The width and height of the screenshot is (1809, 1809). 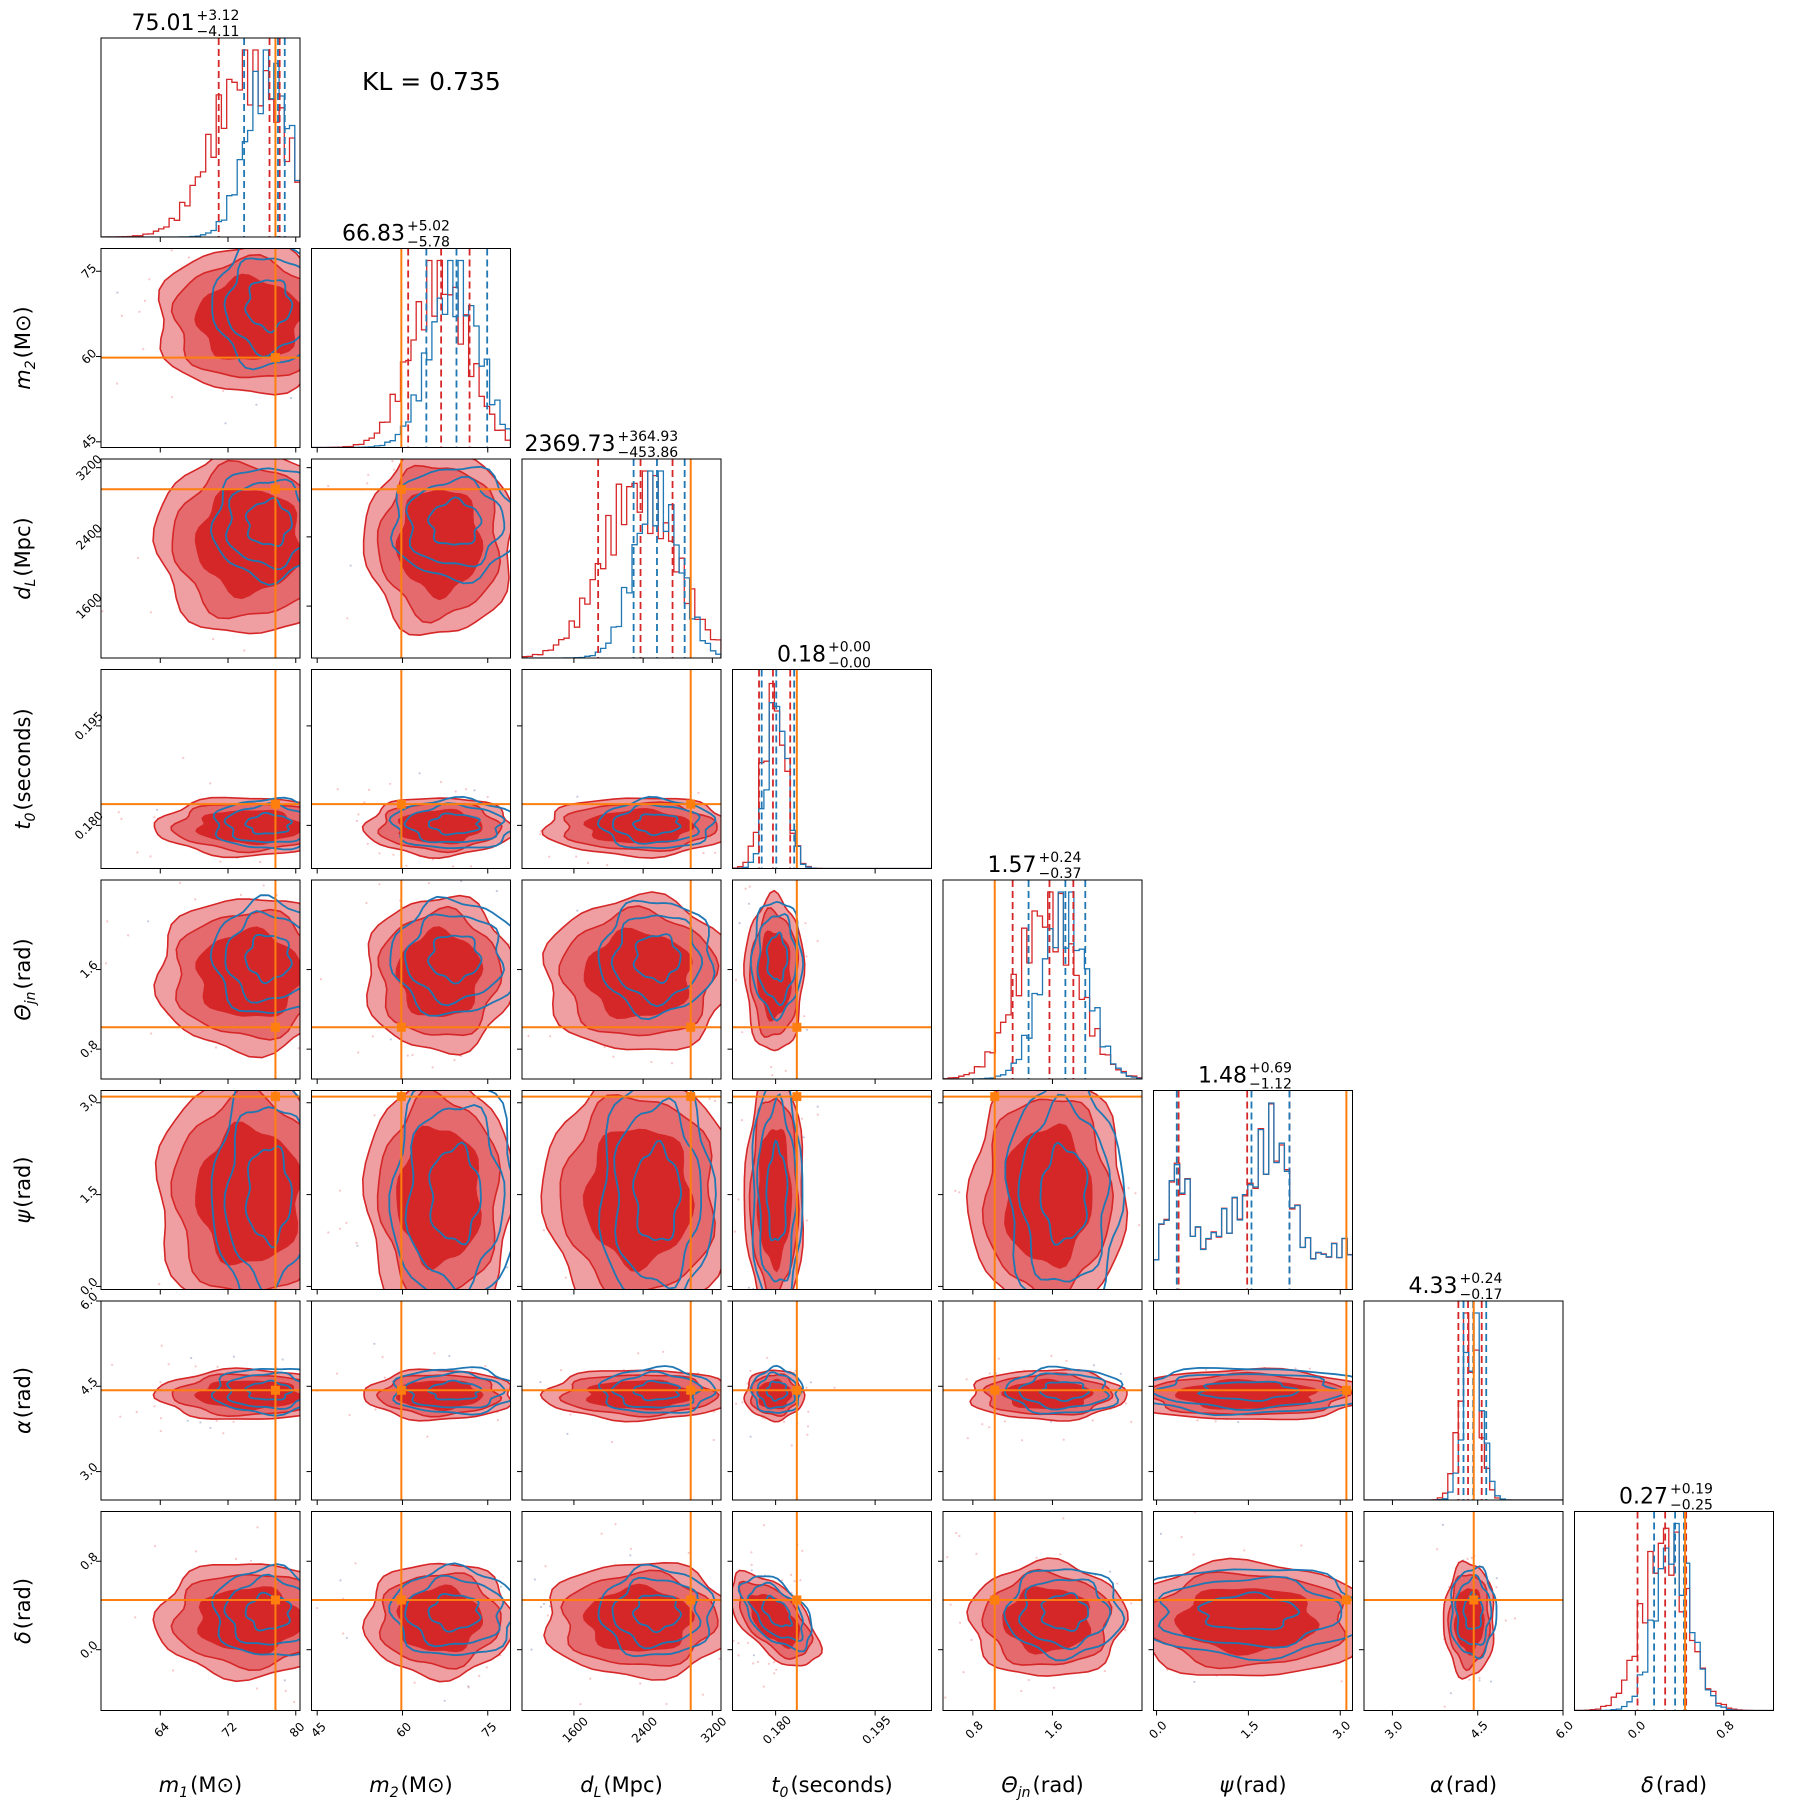 I want to click on axis-symbol: ψ, so click(x=23, y=1216).